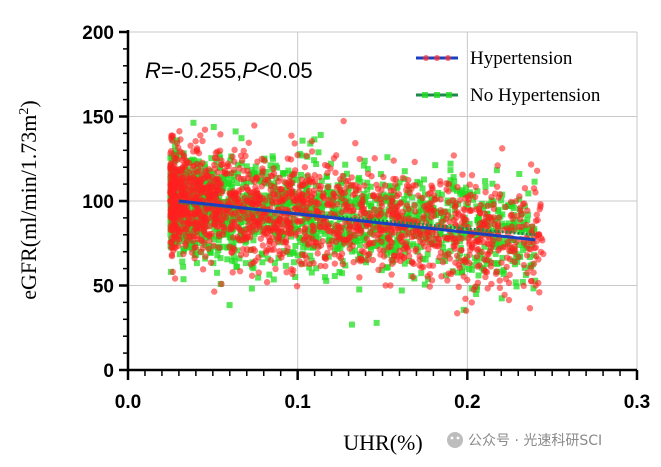 The image size is (661, 467). What do you see at coordinates (467, 402) in the screenshot?
I see `x-tick-label: 0.2` at bounding box center [467, 402].